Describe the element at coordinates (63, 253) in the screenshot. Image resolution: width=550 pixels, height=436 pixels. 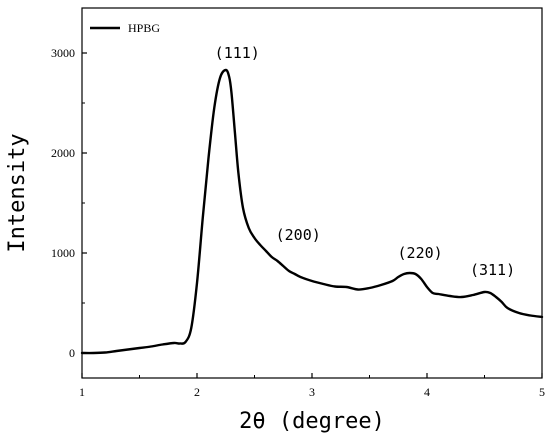
I see `y-tick-label: 1000` at that location.